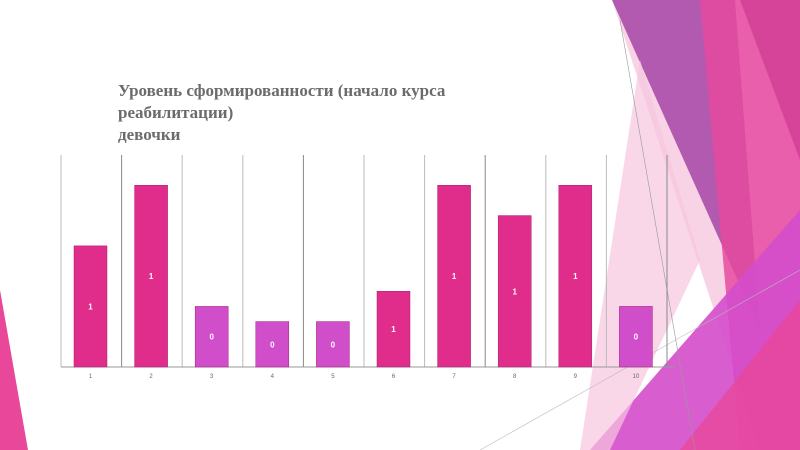 The image size is (800, 450). What do you see at coordinates (394, 377) in the screenshot?
I see `x-tick-label: 6` at bounding box center [394, 377].